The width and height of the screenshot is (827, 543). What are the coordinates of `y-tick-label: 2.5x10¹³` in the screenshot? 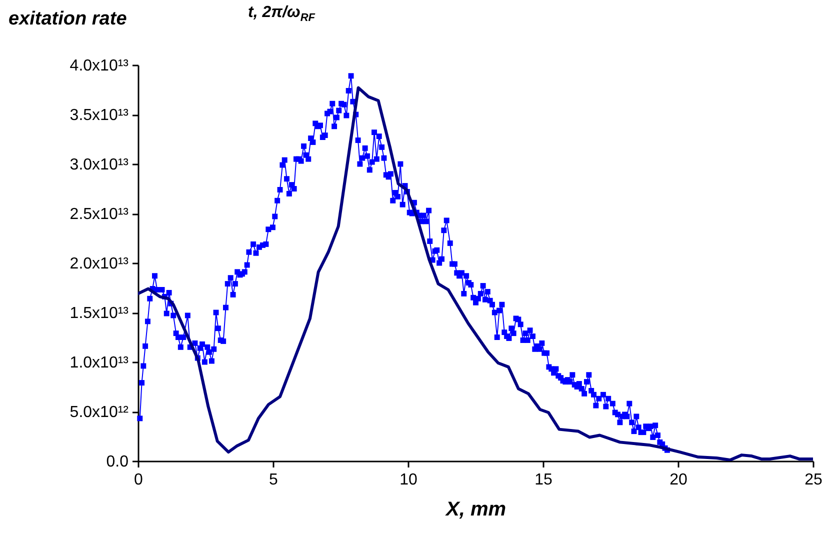 It's located at (100, 214).